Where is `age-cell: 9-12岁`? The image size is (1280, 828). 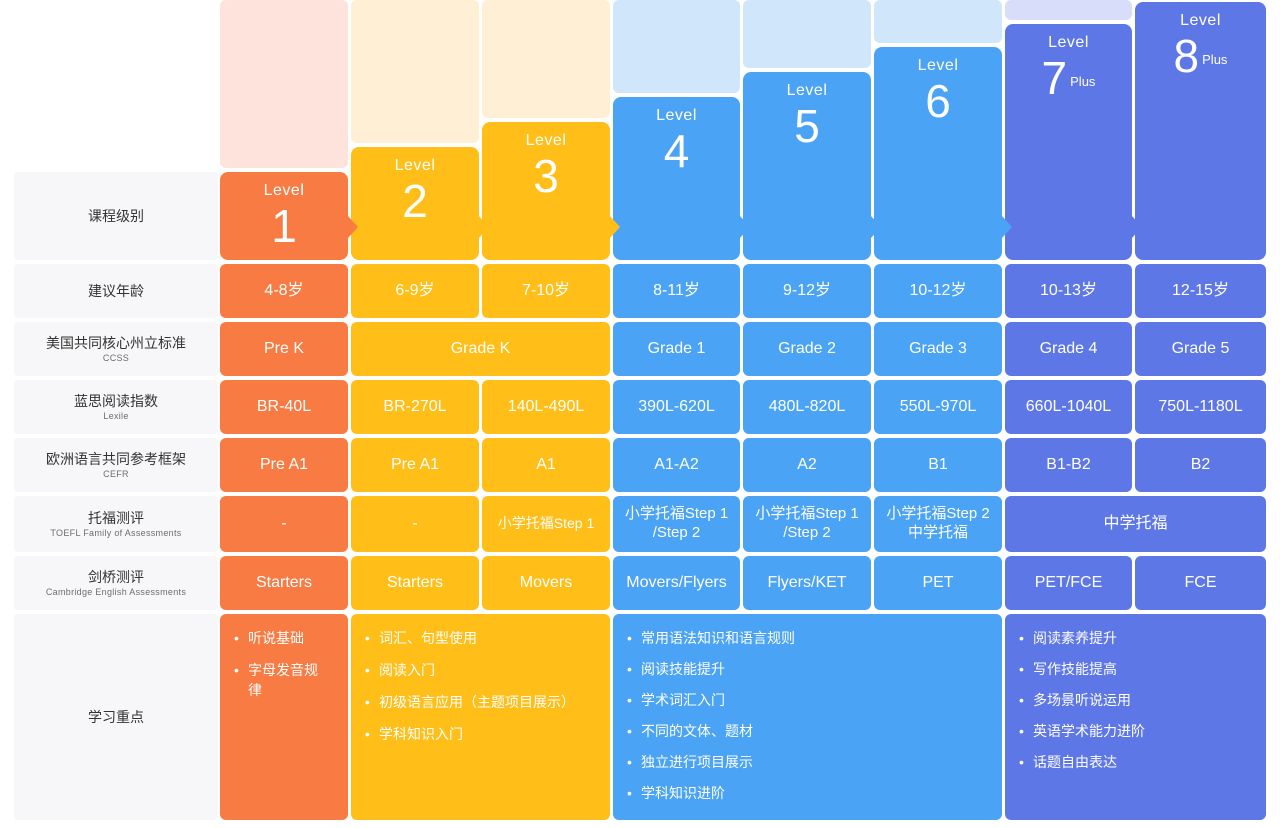 age-cell: 9-12岁 is located at coordinates (807, 291).